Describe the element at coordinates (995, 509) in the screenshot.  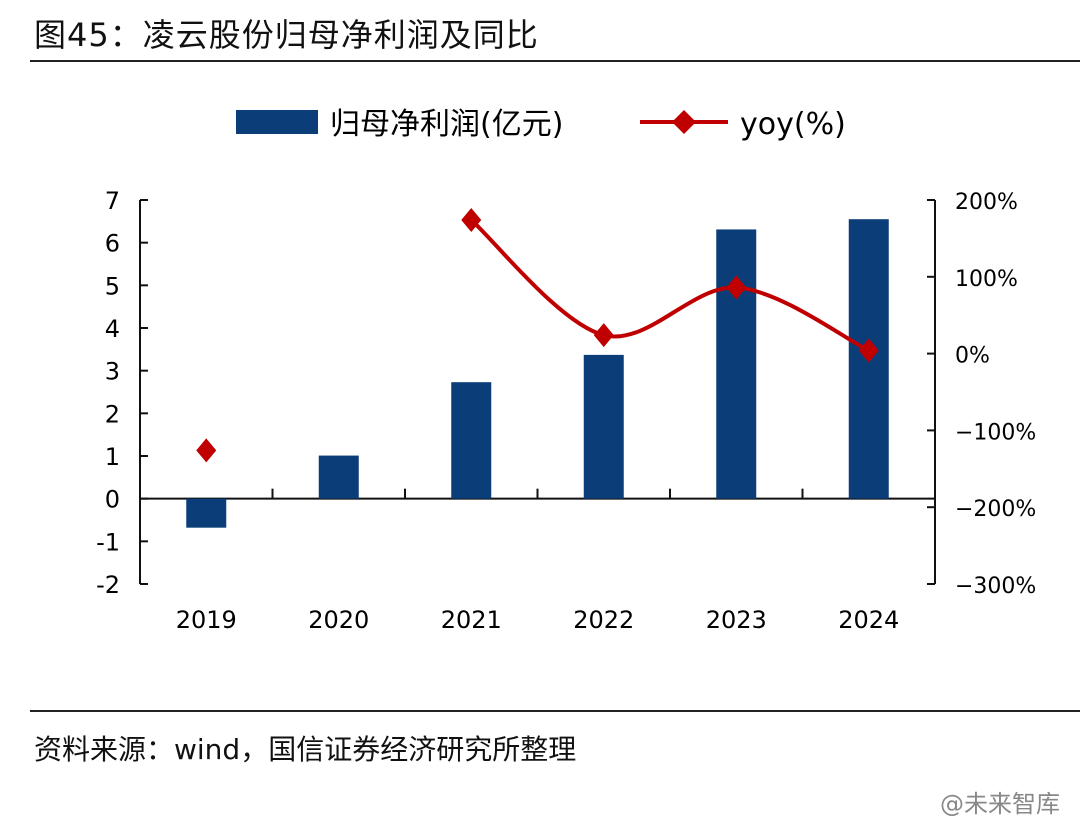
I see `right-tick-label: −200%` at that location.